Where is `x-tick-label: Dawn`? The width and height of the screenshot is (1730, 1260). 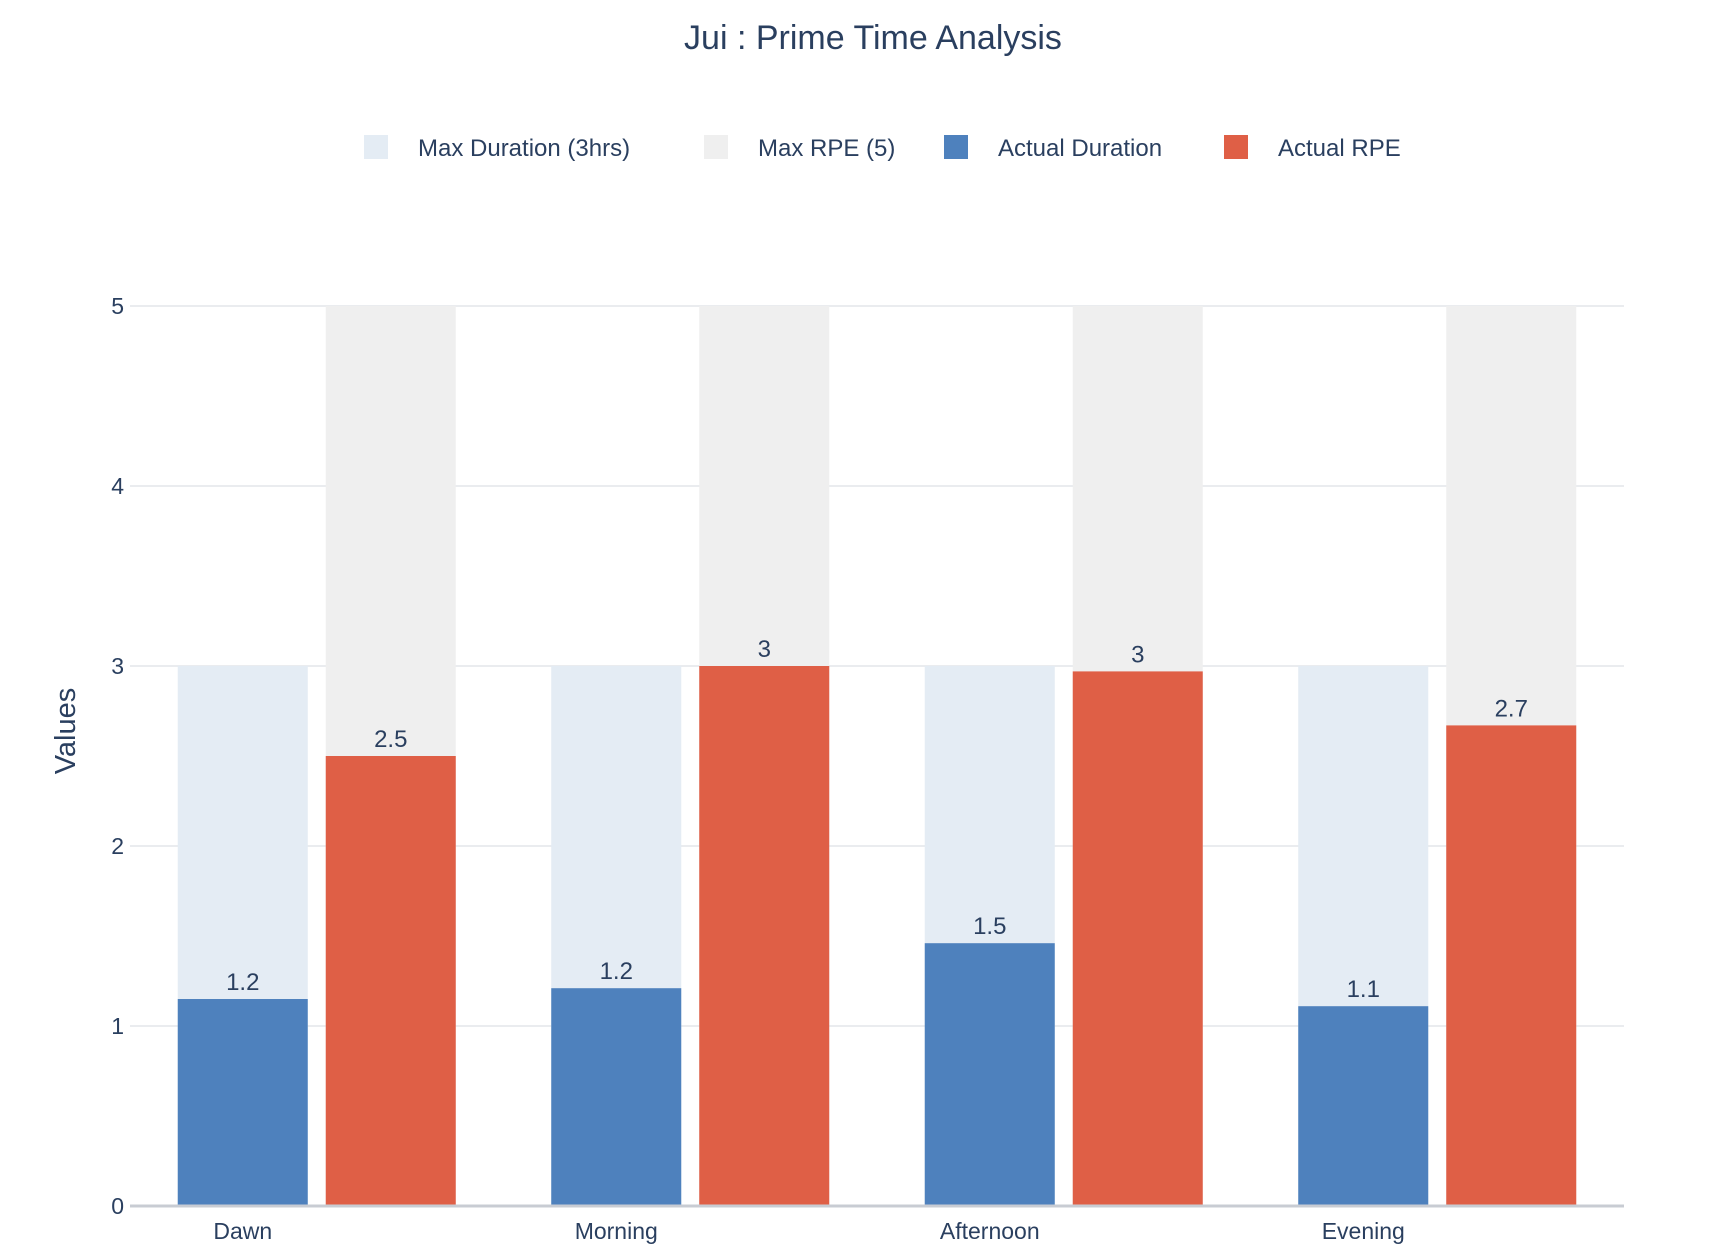
x-tick-label: Dawn is located at coordinates (242, 1231).